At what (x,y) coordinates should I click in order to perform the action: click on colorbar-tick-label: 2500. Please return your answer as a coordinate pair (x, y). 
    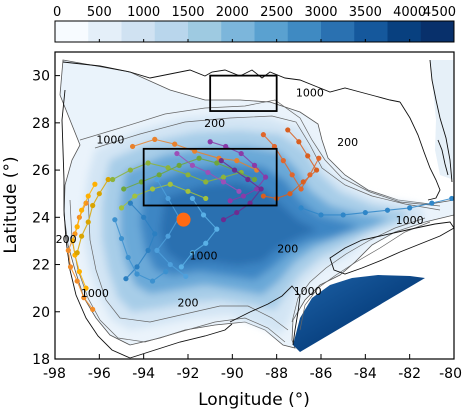
    Looking at the image, I should click on (276, 12).